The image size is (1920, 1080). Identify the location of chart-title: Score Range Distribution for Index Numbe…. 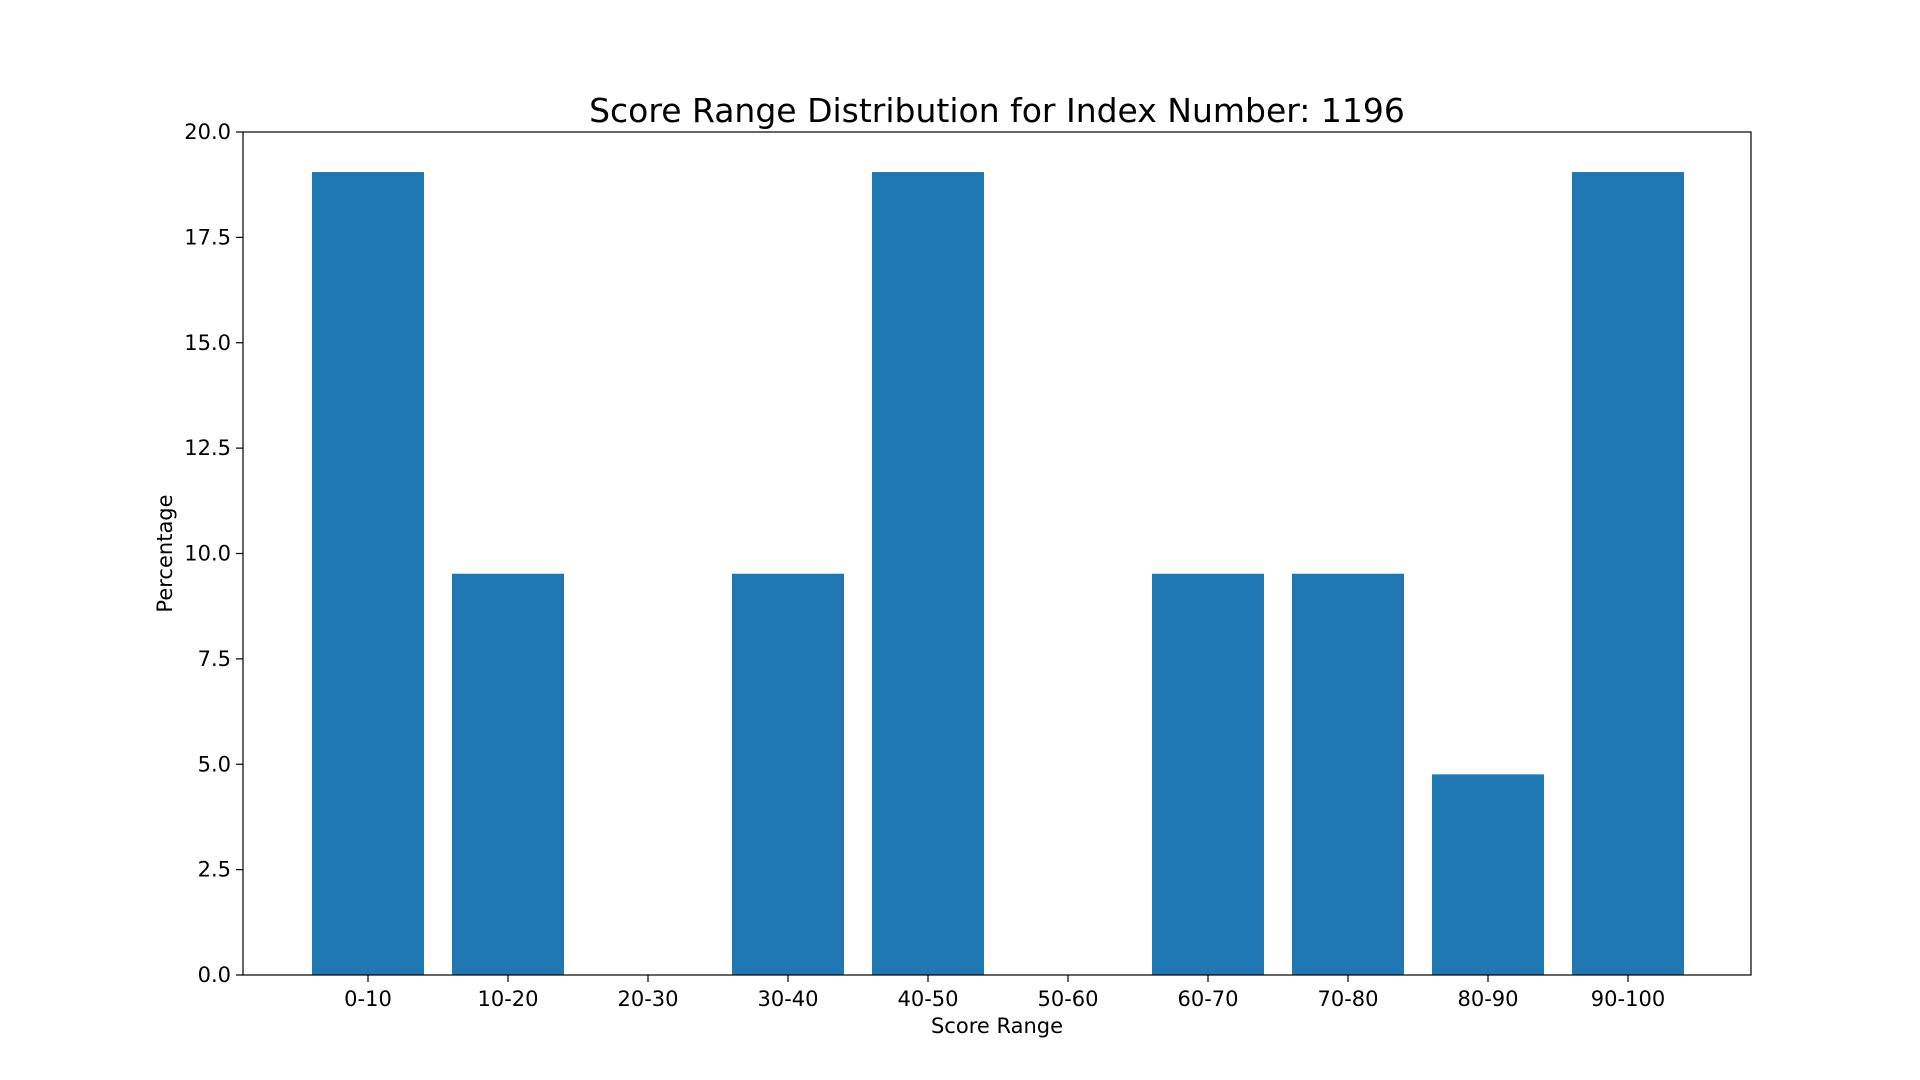
(997, 110).